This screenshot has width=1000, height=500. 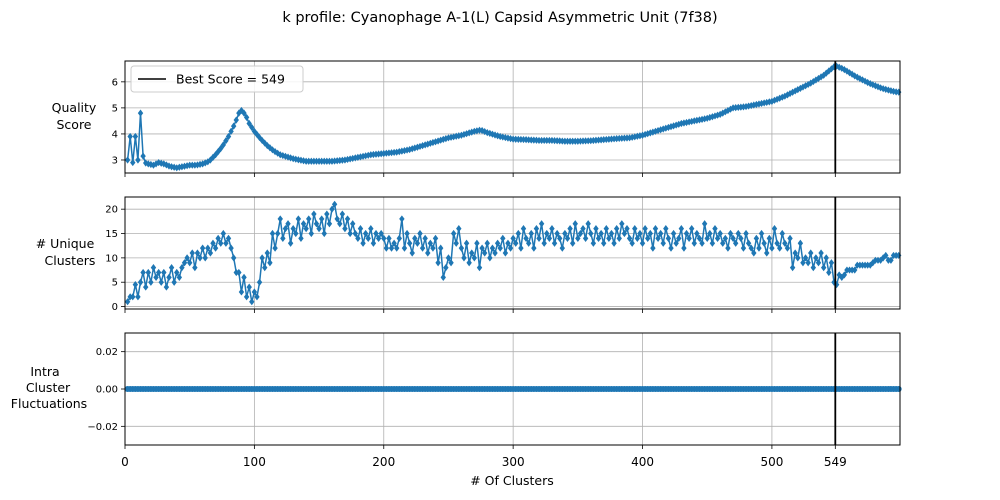 I want to click on y-tick-label: 20, so click(x=111, y=210).